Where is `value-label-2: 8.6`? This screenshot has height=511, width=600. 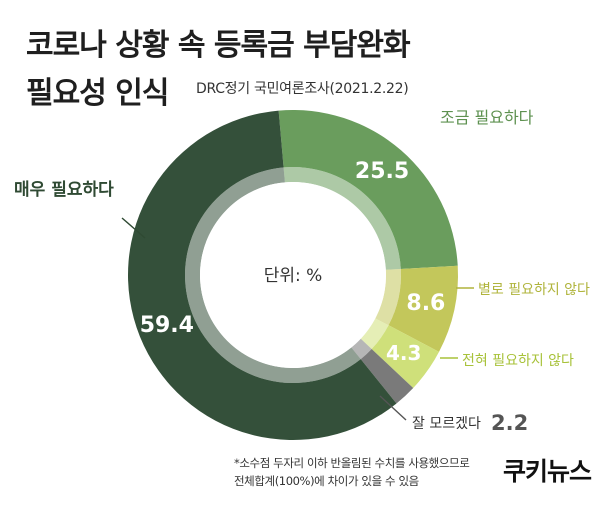 value-label-2: 8.6 is located at coordinates (425, 303).